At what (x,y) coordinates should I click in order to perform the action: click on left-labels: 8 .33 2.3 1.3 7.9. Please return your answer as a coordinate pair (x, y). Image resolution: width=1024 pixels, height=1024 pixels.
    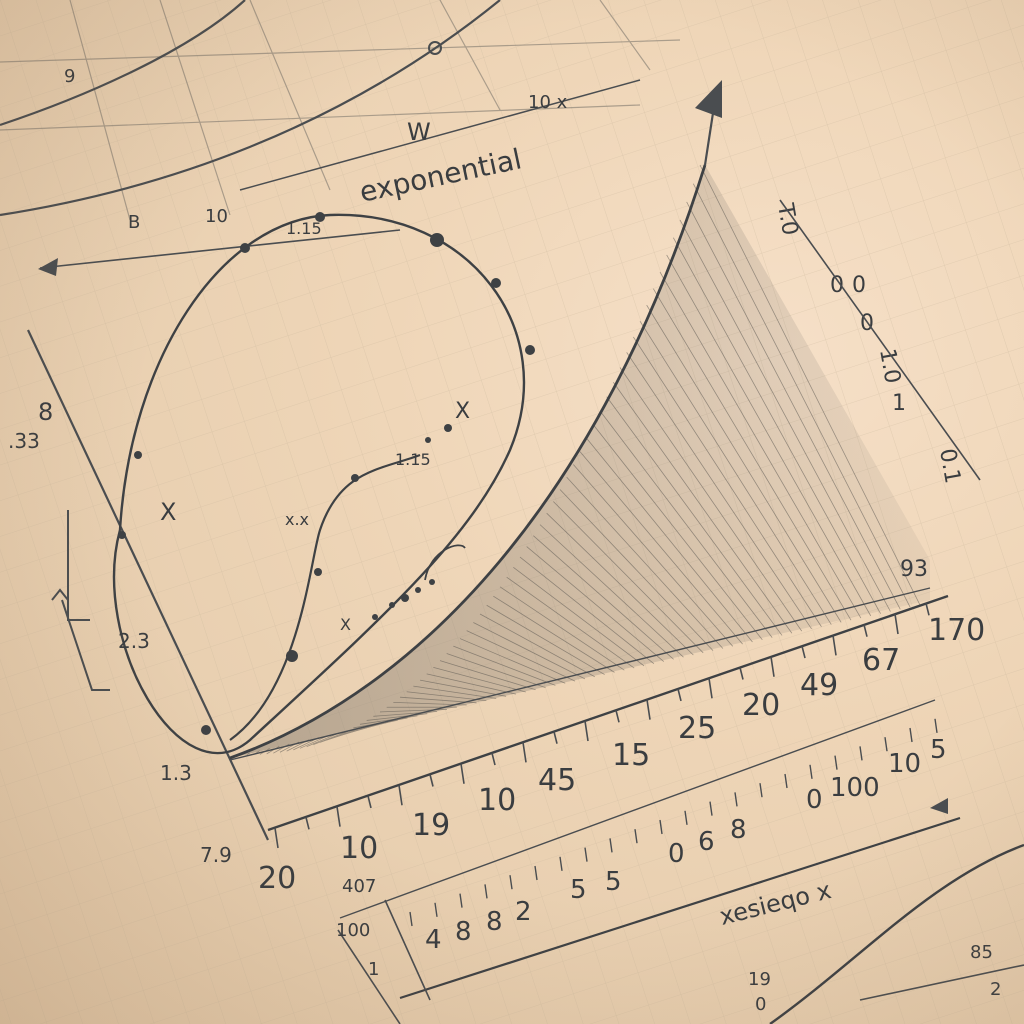
    Looking at the image, I should click on (120, 632).